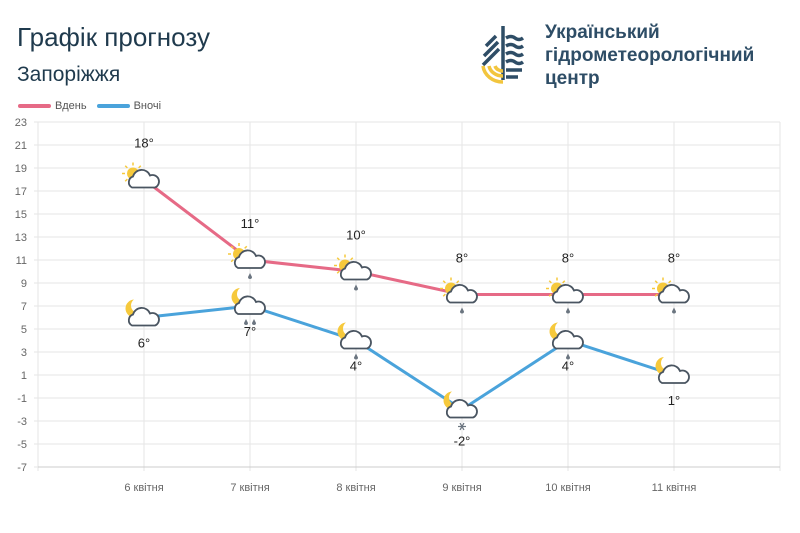  What do you see at coordinates (89, 106) in the screenshot?
I see `chart-legend: Вдень Вночі` at bounding box center [89, 106].